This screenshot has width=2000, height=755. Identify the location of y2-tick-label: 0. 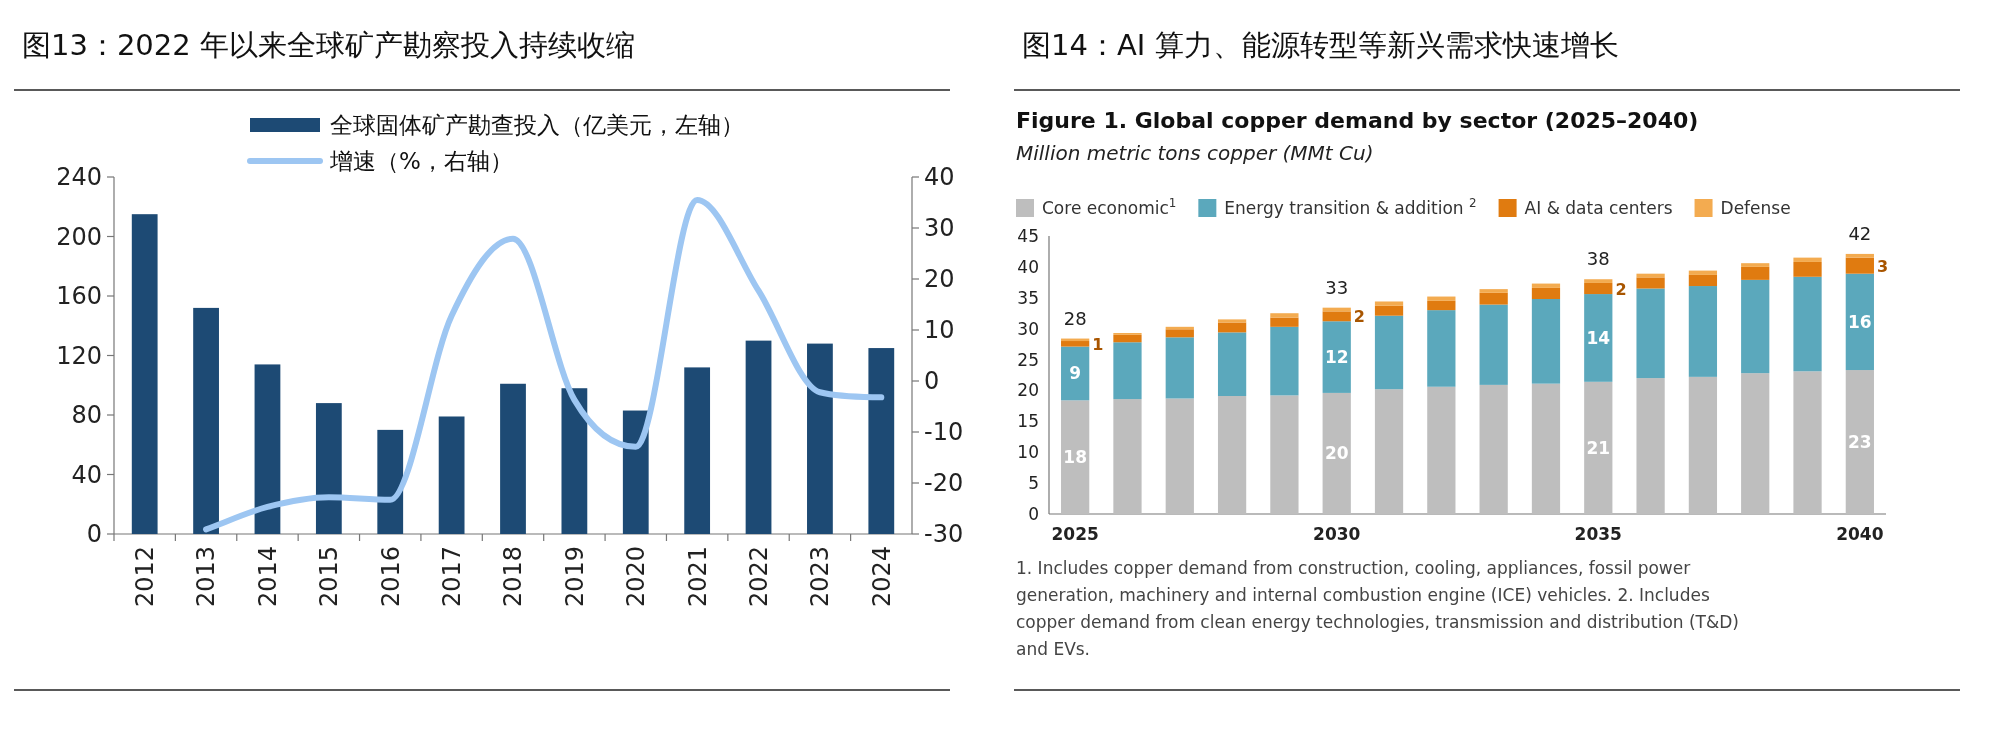
(932, 381).